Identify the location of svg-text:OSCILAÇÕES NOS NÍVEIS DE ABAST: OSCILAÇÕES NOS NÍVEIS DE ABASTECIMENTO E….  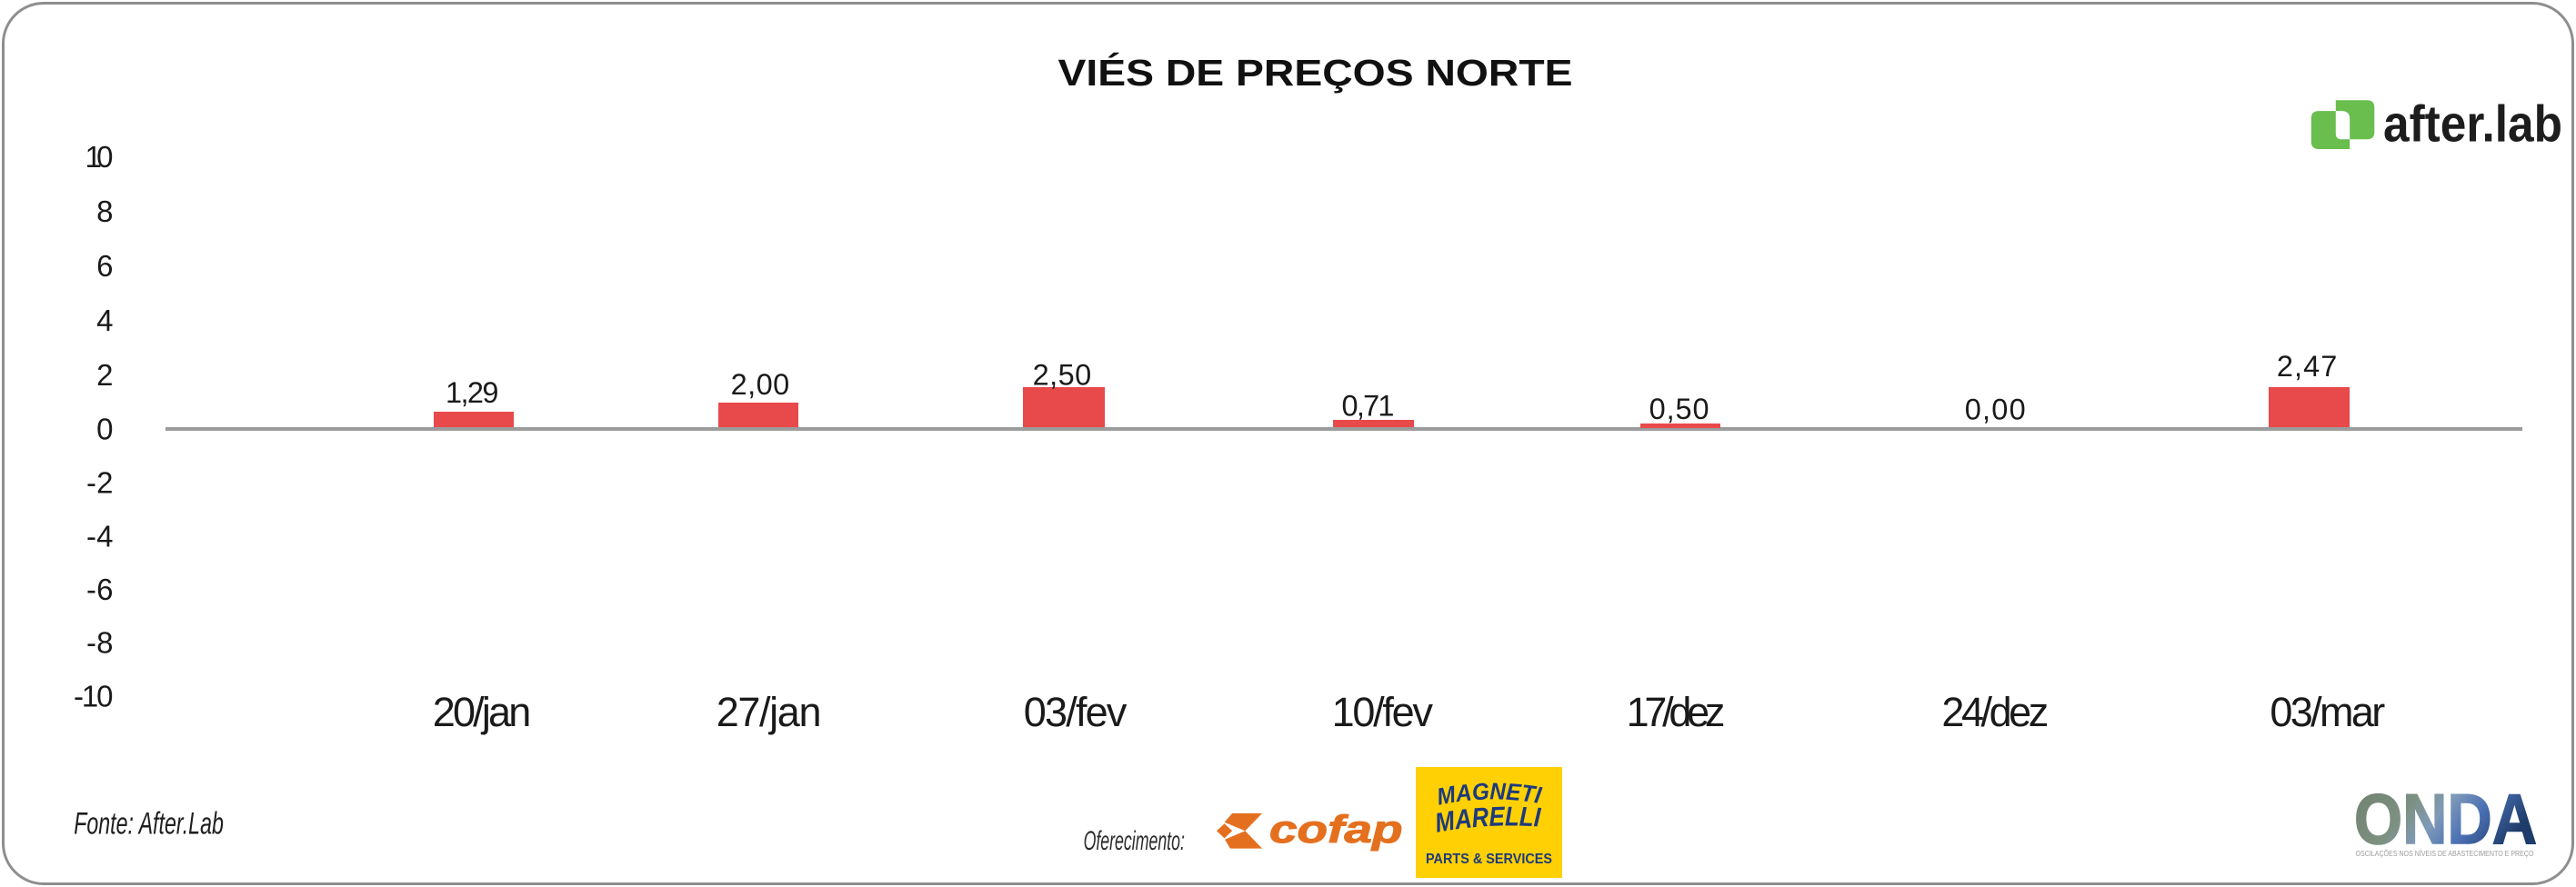
(2445, 853).